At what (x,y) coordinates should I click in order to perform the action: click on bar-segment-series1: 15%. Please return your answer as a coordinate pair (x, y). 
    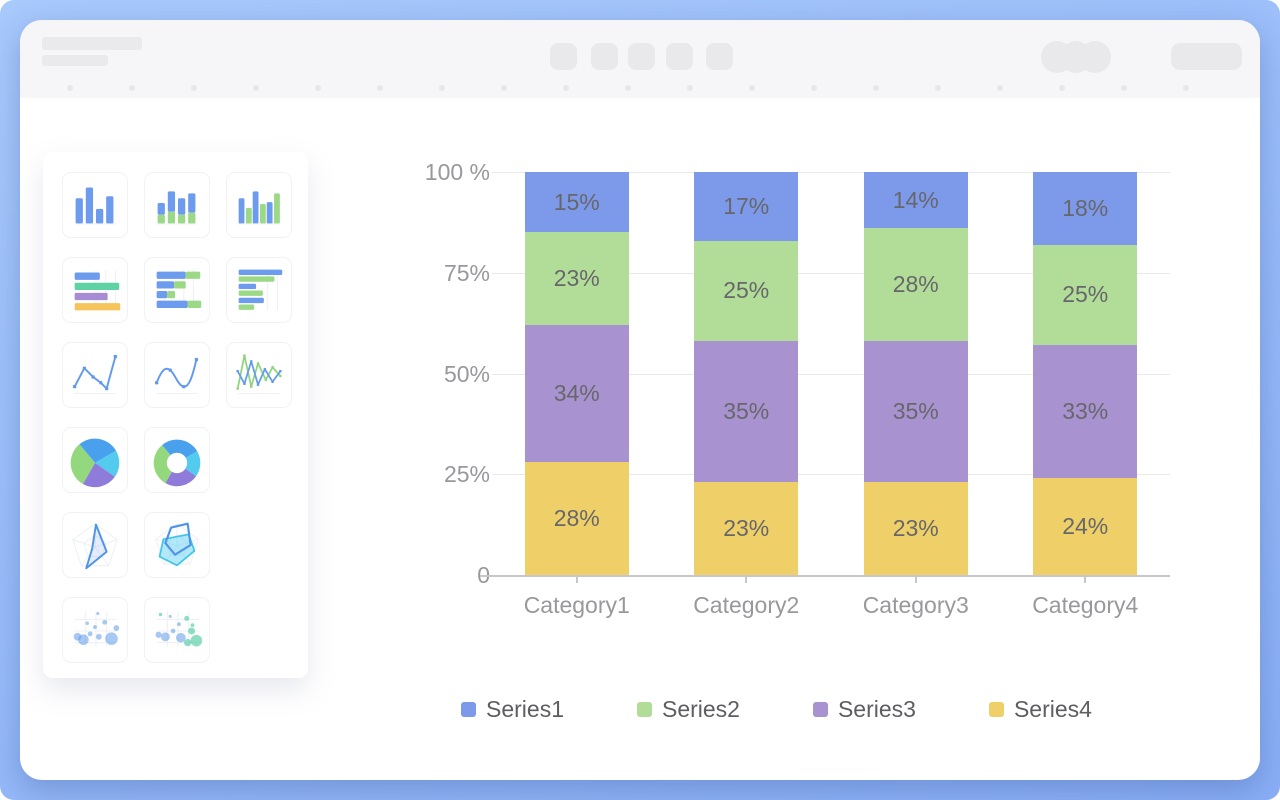
    Looking at the image, I should click on (576, 202).